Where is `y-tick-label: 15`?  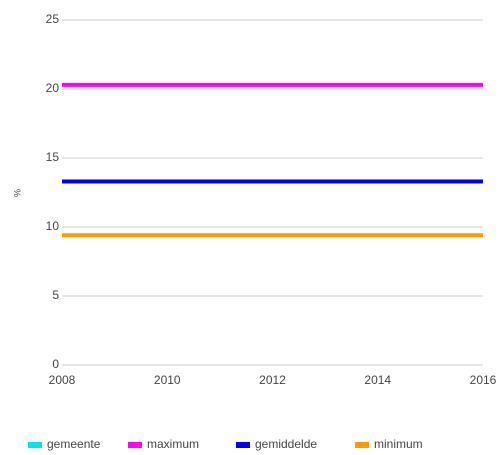
y-tick-label: 15 is located at coordinates (53, 157).